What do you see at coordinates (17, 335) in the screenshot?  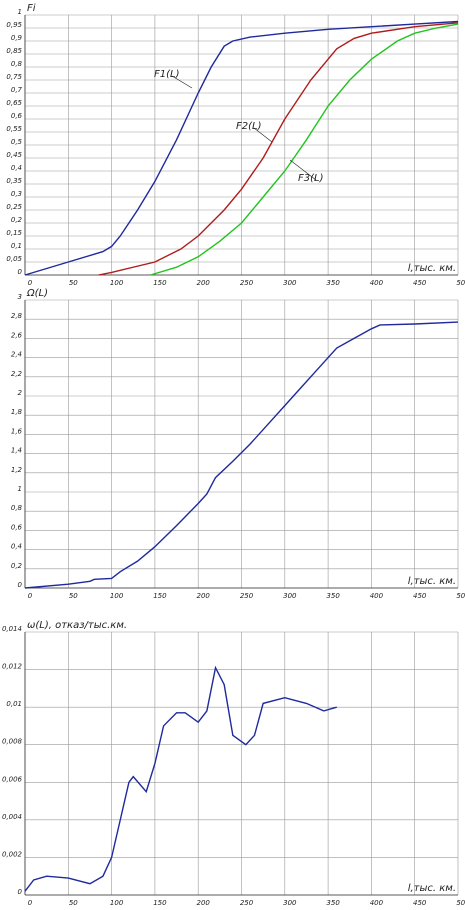 I see `y-tick-label: 2,6` at bounding box center [17, 335].